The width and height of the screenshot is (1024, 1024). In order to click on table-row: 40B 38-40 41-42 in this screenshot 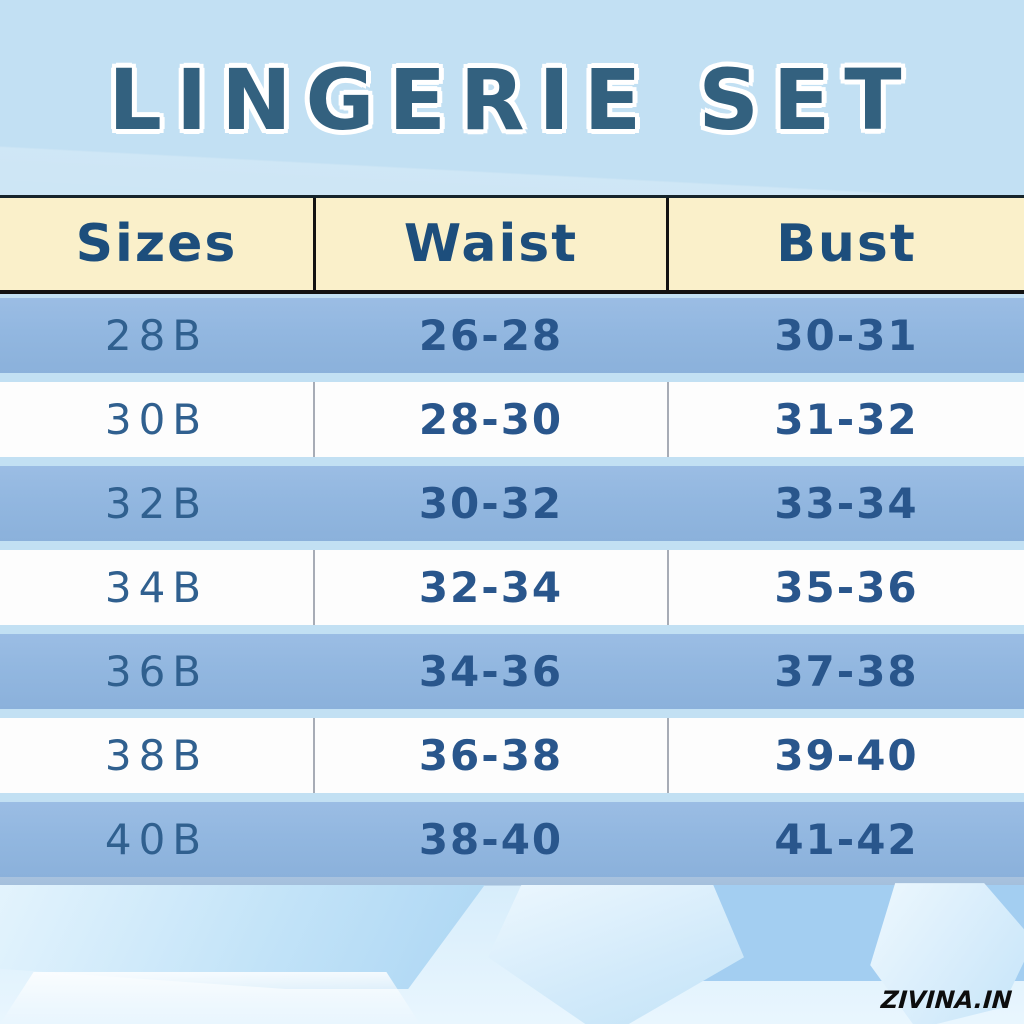, I will do `click(512, 839)`.